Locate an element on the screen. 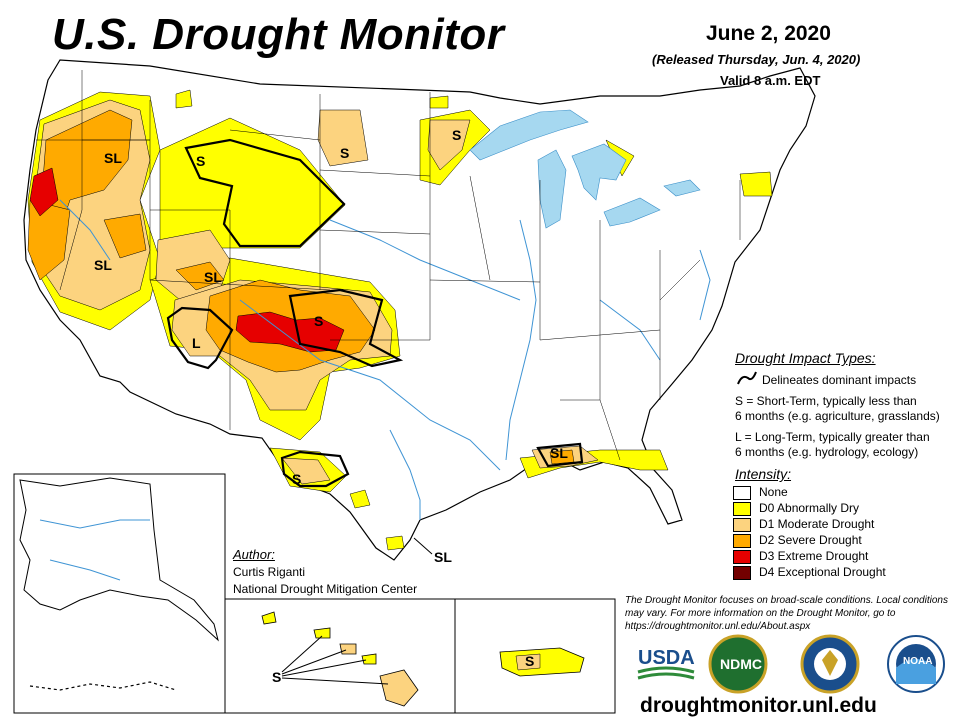 This screenshot has height=728, width=960. impact-label-s-puerto-rico: S is located at coordinates (529, 661).